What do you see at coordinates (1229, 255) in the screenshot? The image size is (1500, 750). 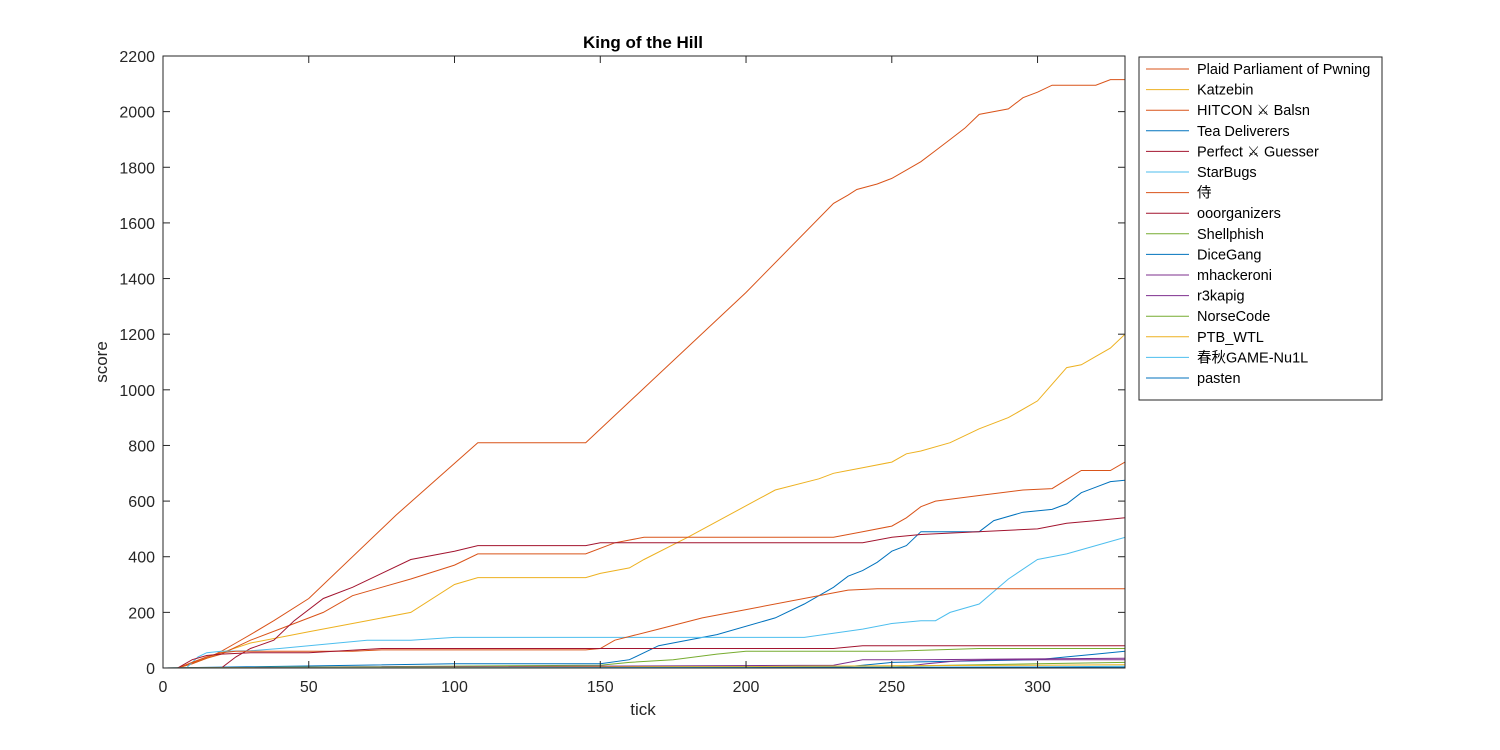 I see `legend-entry-9: DiceGang` at bounding box center [1229, 255].